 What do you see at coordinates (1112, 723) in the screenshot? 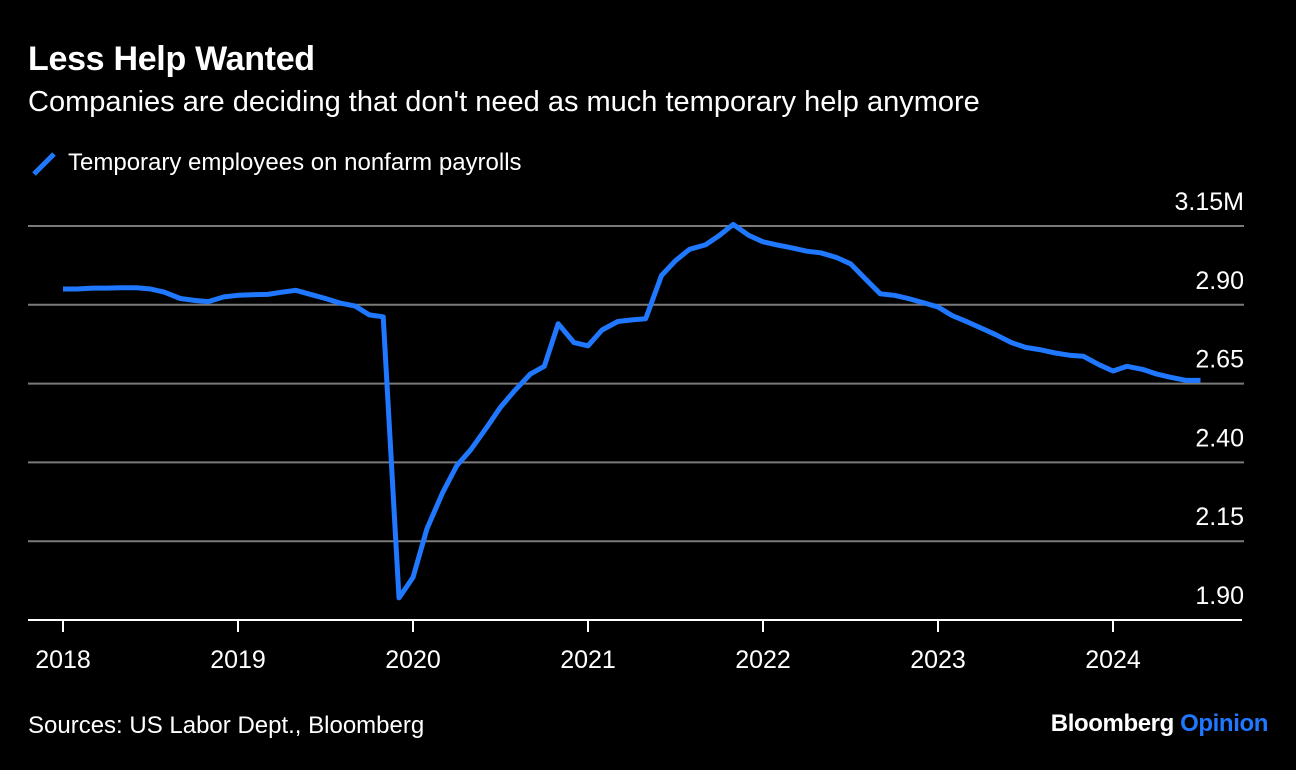
I see `brand-name: Bloomberg` at bounding box center [1112, 723].